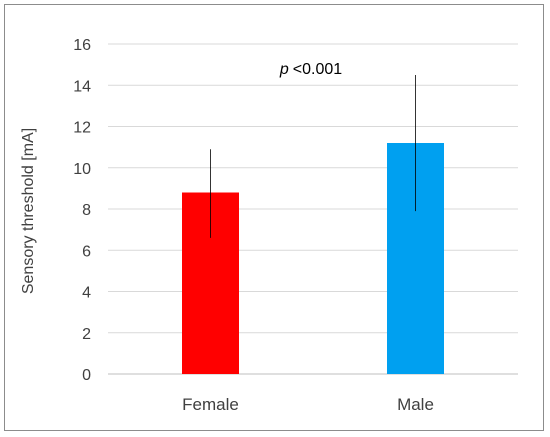 The width and height of the screenshot is (550, 437). I want to click on p-symbol: p, so click(284, 69).